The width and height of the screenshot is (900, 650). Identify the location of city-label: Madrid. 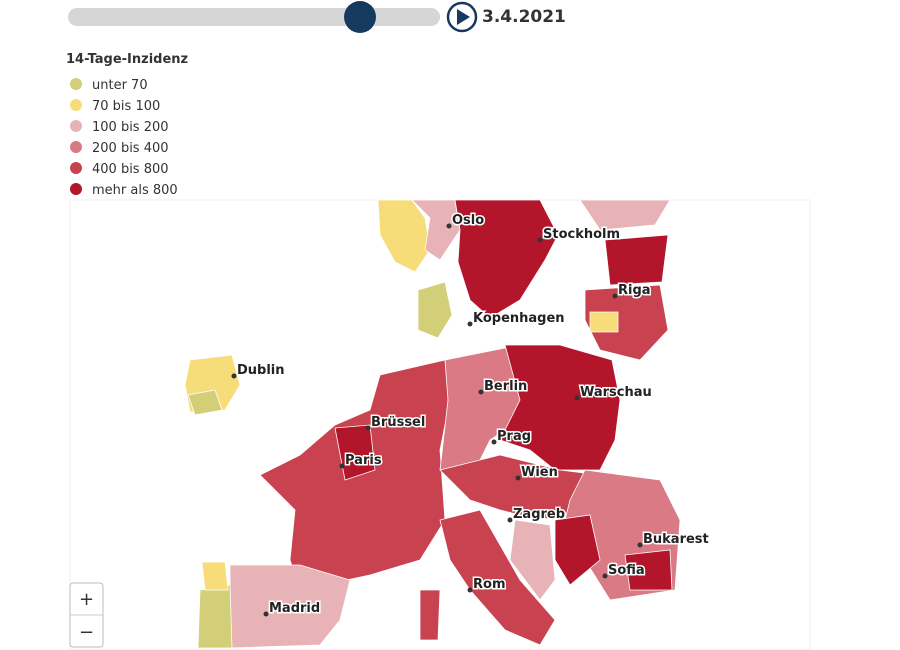
(294, 608).